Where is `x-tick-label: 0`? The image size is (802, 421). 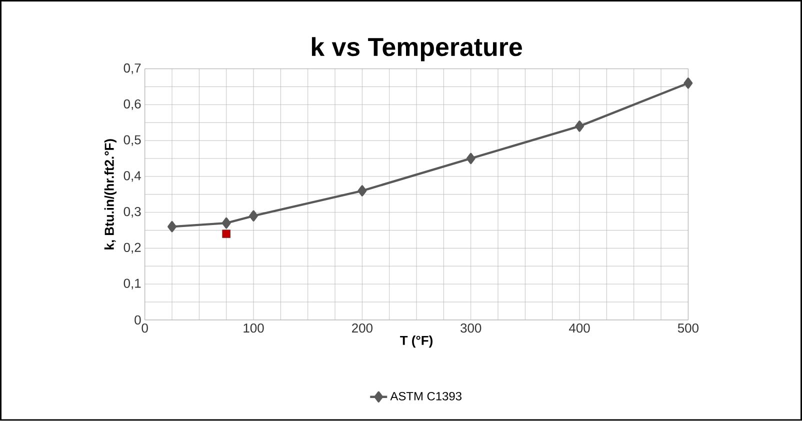 x-tick-label: 0 is located at coordinates (145, 328).